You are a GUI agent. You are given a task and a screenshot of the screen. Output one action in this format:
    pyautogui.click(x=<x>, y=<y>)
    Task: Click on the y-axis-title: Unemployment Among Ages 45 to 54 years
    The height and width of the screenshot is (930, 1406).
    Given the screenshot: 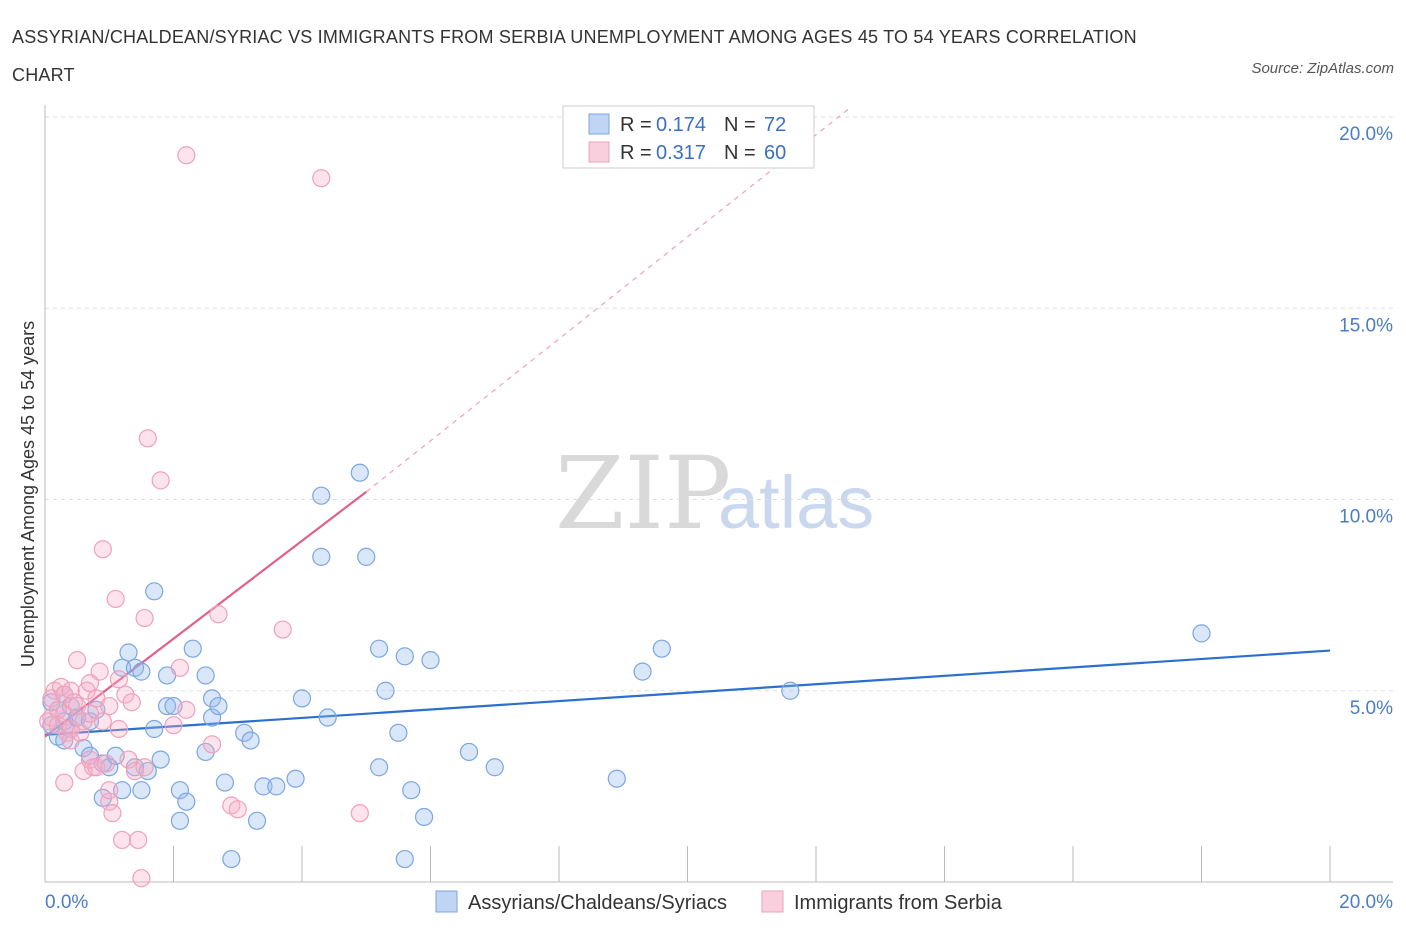 What is the action you would take?
    pyautogui.click(x=28, y=494)
    